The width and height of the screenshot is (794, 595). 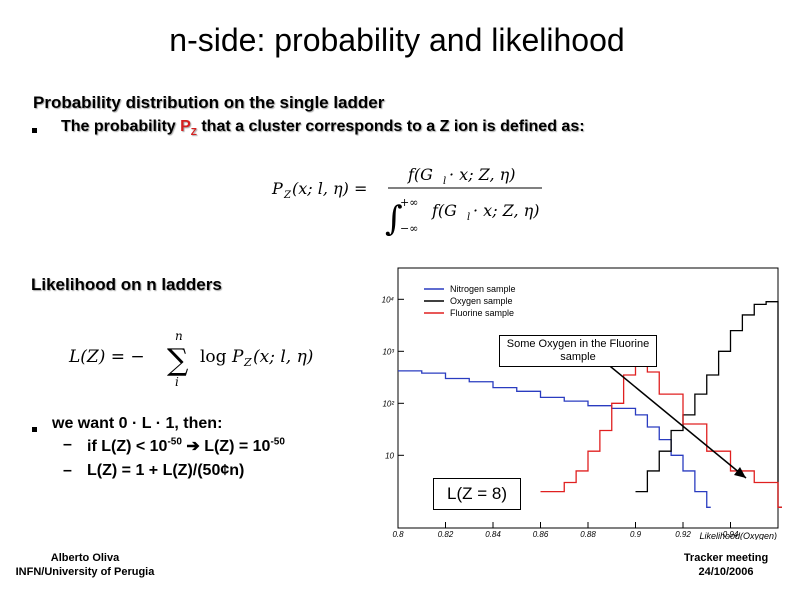 What do you see at coordinates (670, 415) in the screenshot?
I see `annotation-pointer-line` at bounding box center [670, 415].